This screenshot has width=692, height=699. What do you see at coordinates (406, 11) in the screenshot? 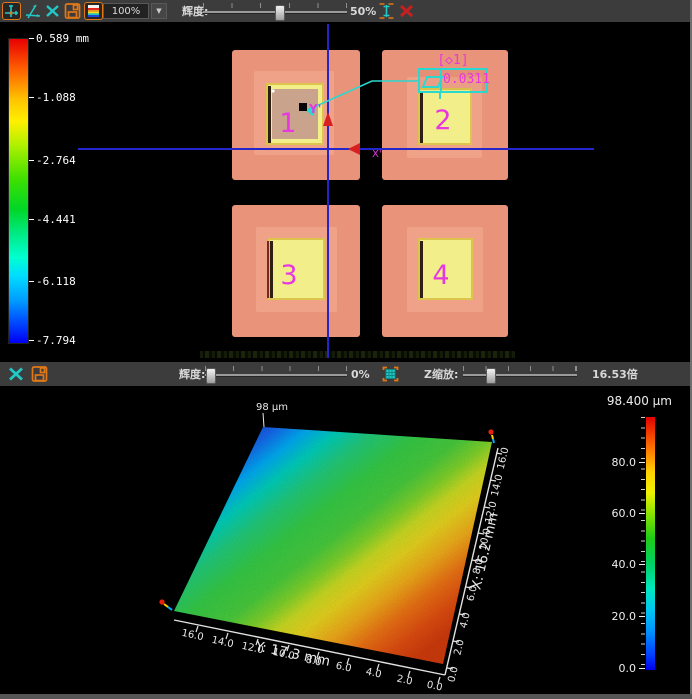
I see `delete-button` at bounding box center [406, 11].